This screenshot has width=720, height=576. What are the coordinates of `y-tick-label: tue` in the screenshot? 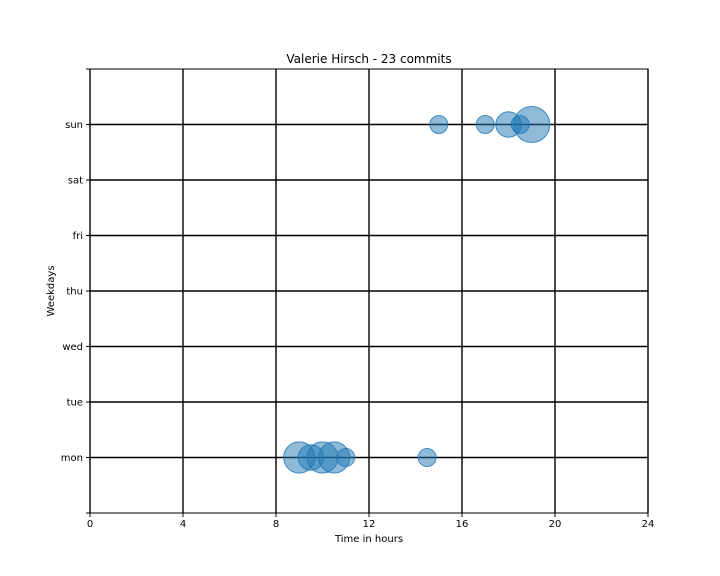 It's located at (75, 403).